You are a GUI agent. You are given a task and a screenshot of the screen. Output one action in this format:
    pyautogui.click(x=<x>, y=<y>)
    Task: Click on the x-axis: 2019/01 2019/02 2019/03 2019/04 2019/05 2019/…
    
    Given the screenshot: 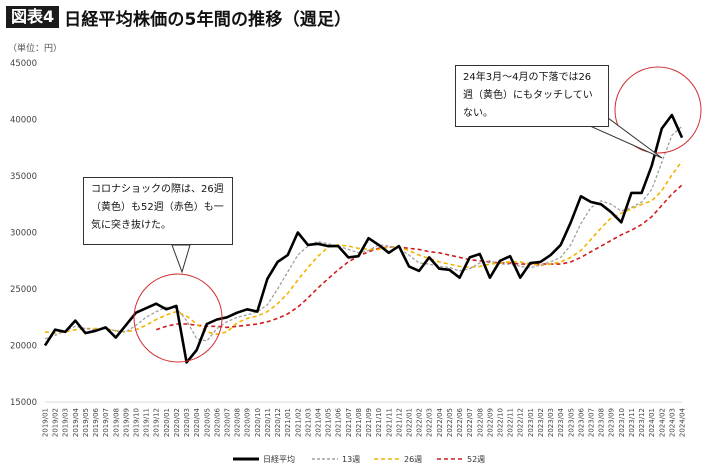 What is the action you would take?
    pyautogui.click(x=364, y=422)
    